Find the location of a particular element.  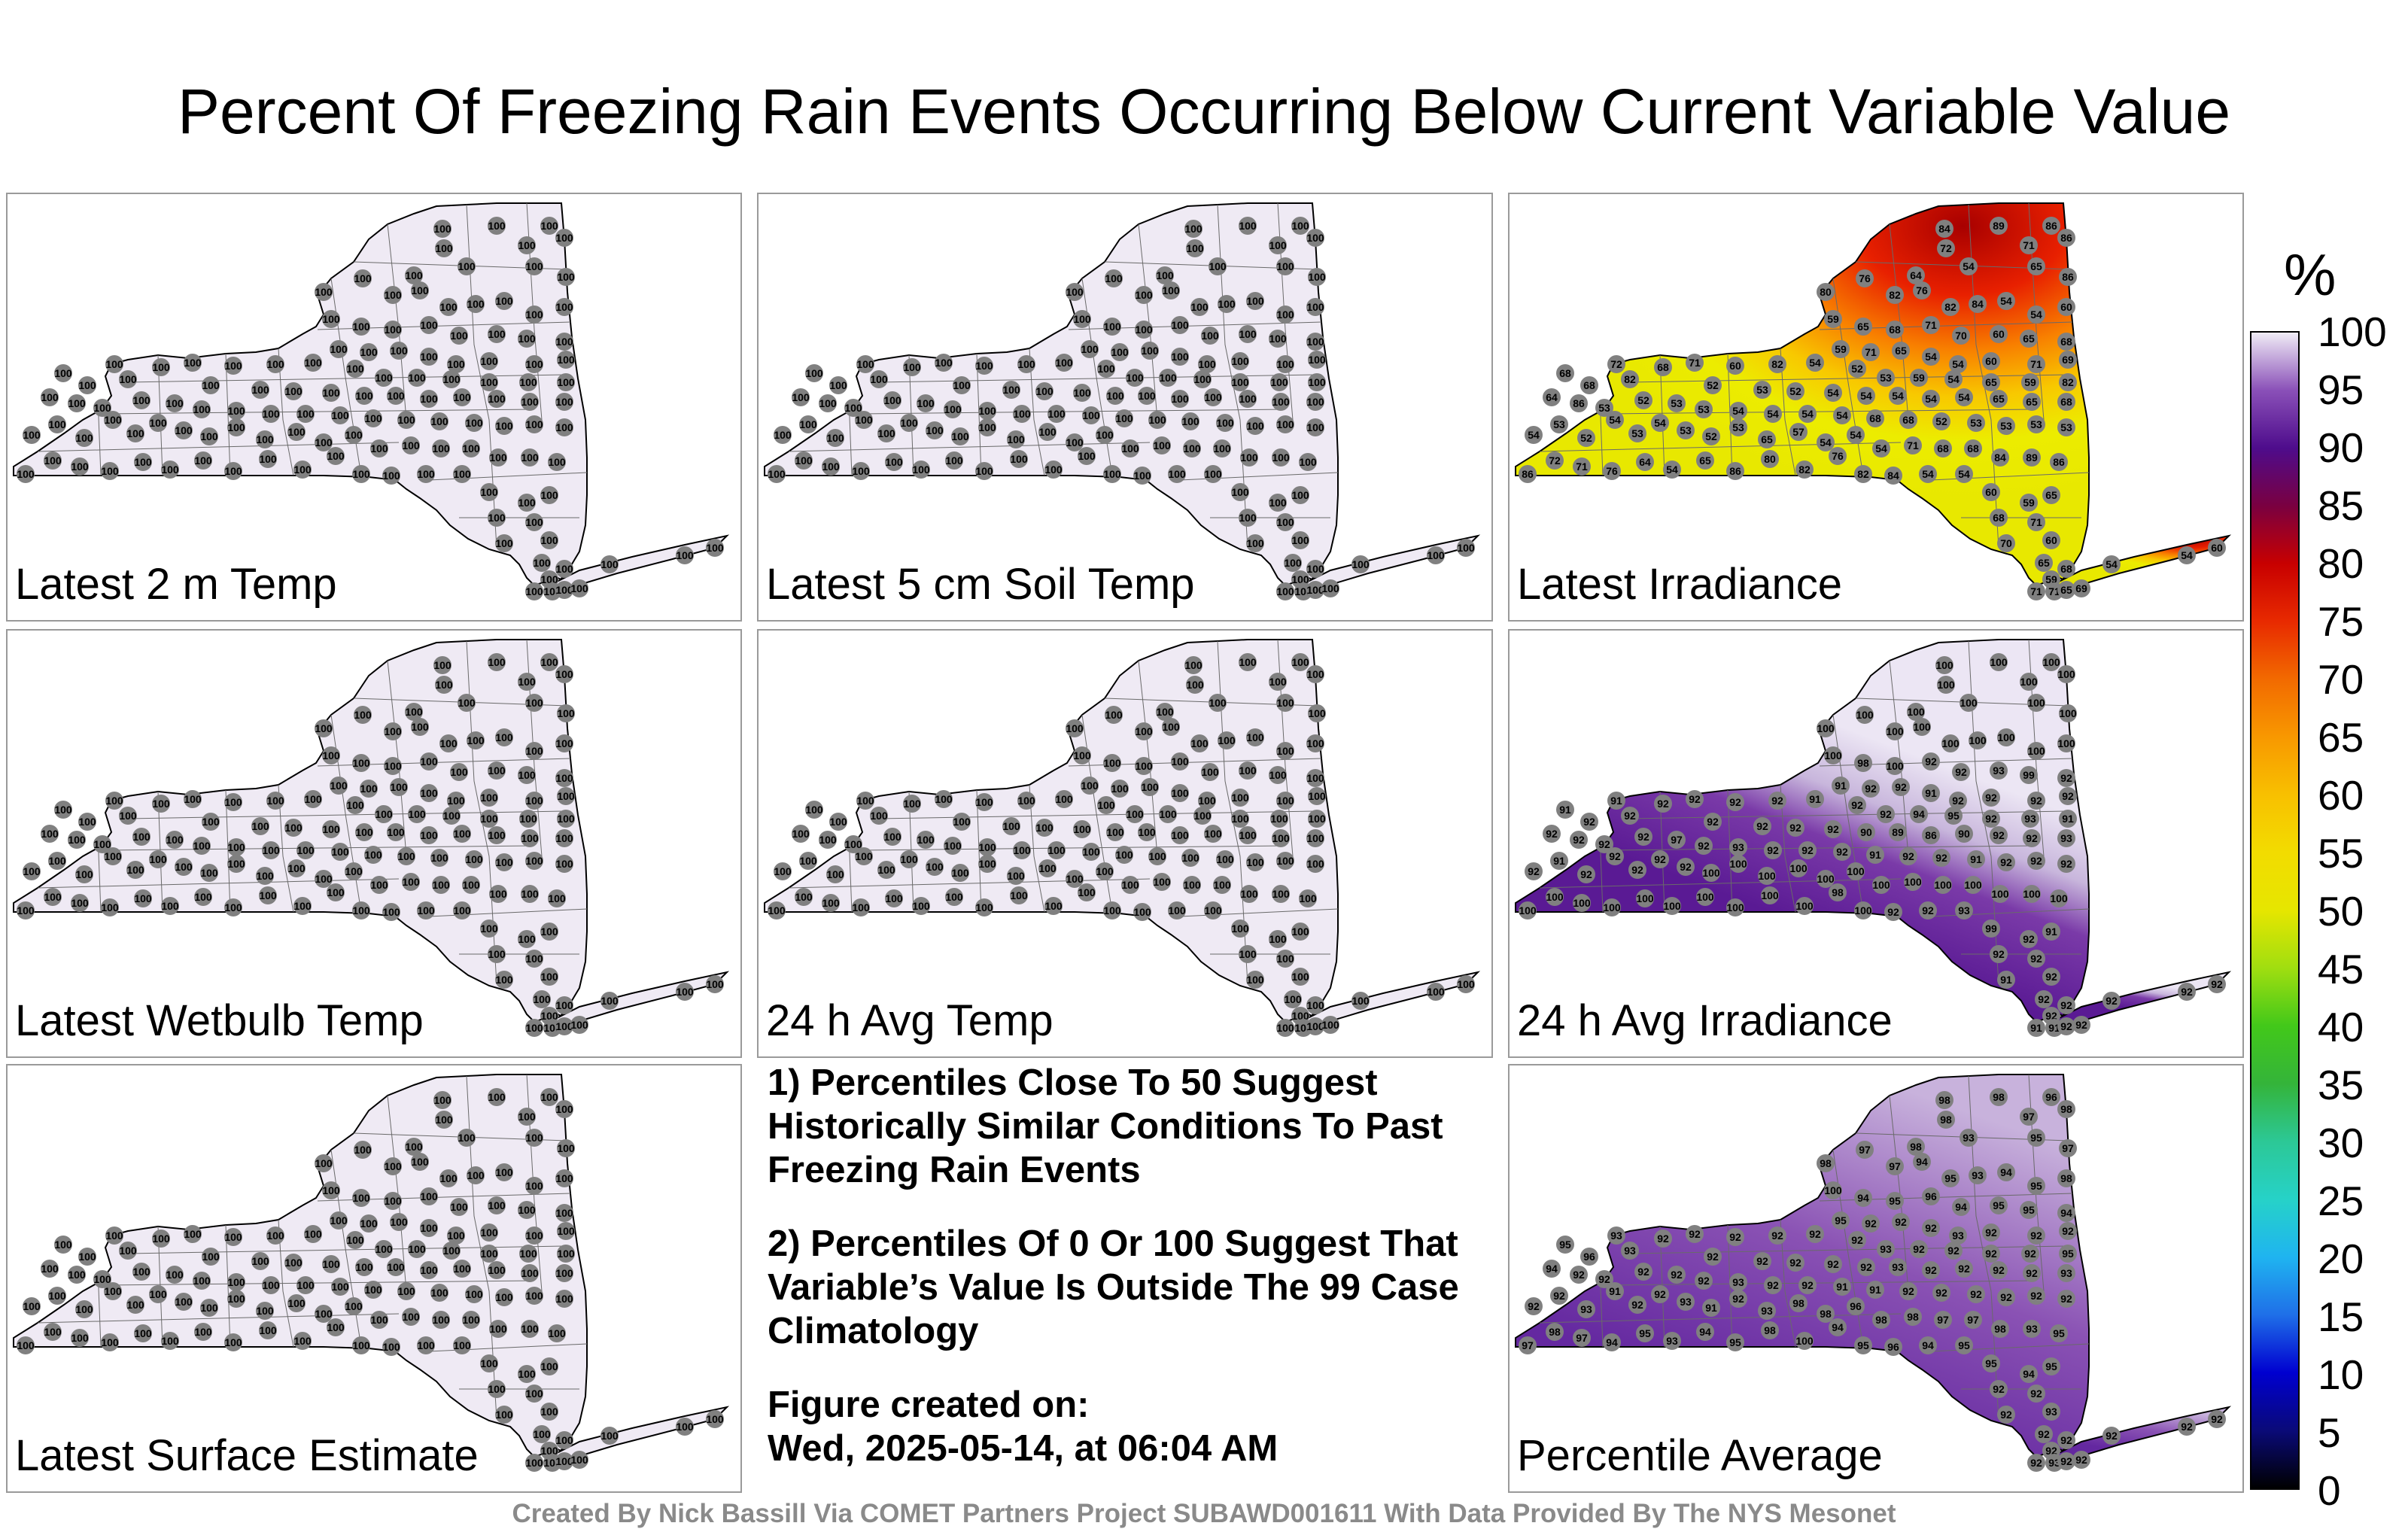

station-value: 57 is located at coordinates (1798, 432).